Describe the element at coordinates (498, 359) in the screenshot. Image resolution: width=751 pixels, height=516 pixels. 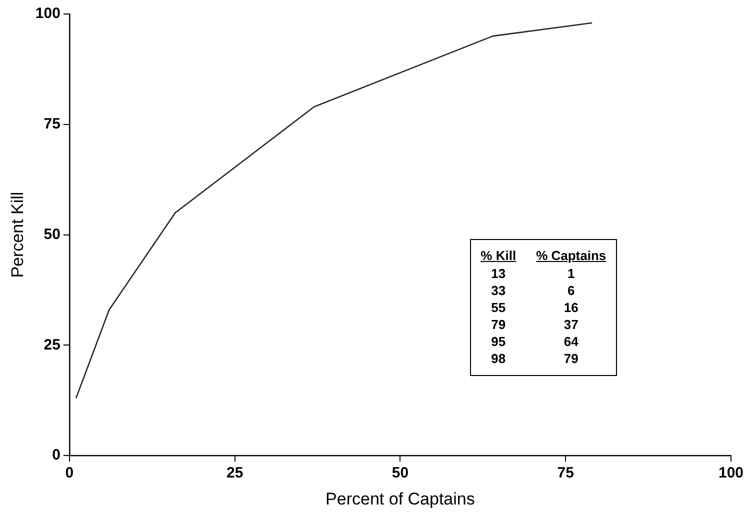
I see `annotation: 98` at that location.